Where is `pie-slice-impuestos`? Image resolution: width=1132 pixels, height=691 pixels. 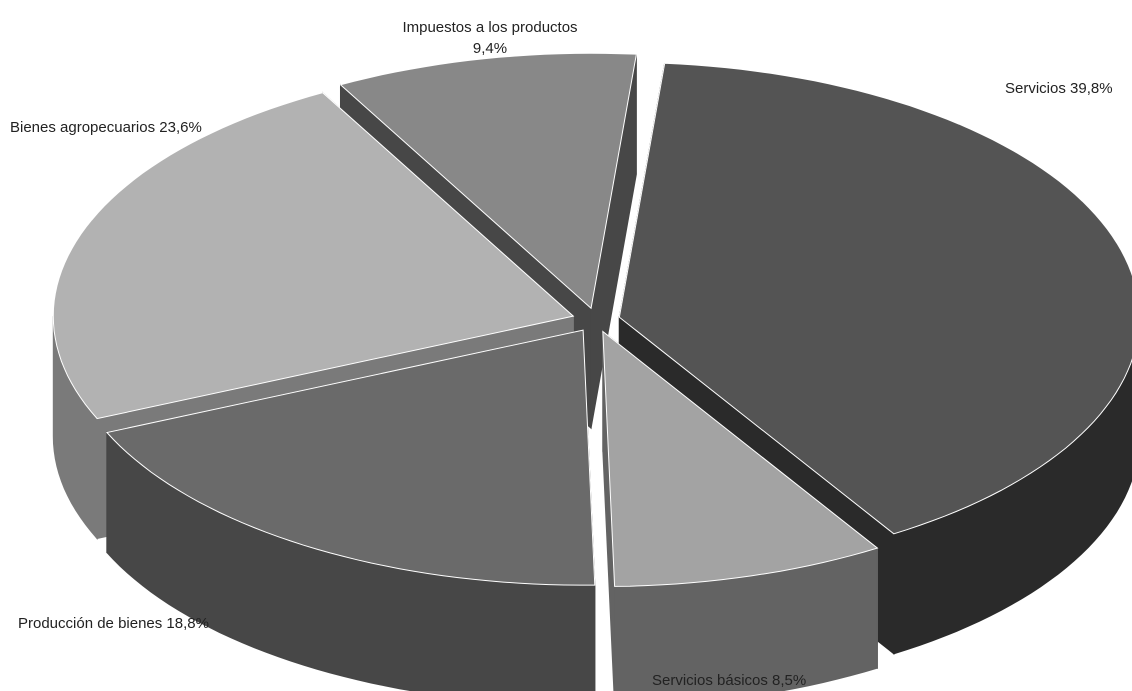 pie-slice-impuestos is located at coordinates (488, 181).